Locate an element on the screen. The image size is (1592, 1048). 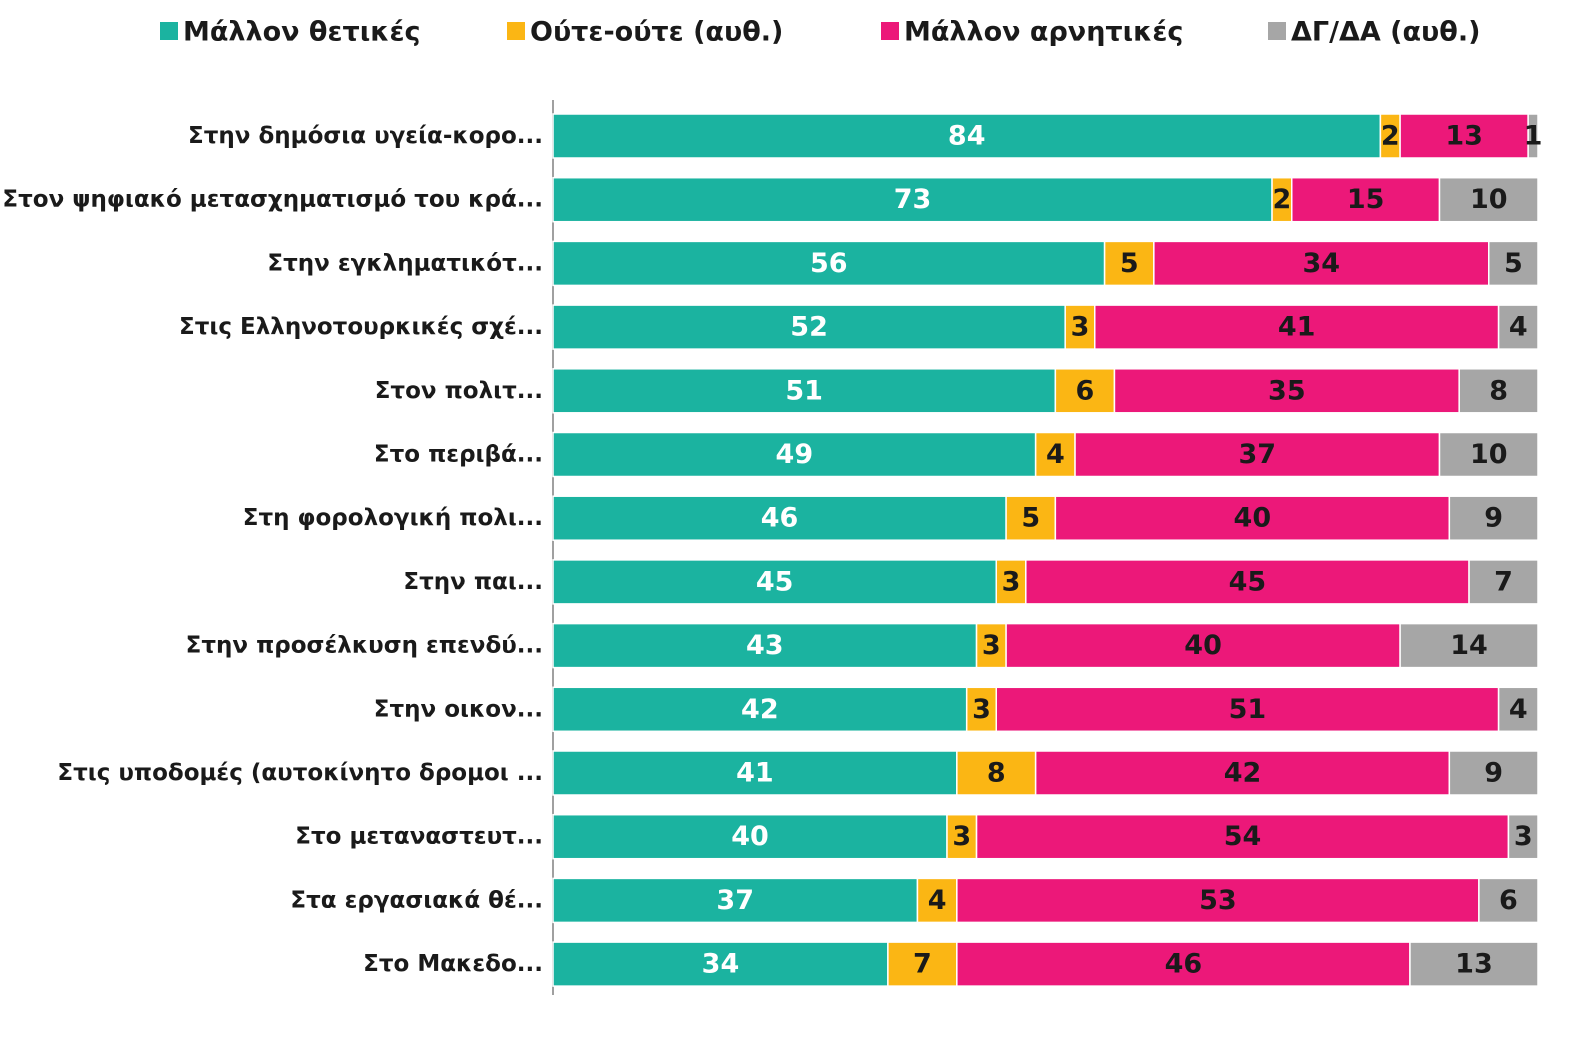
data-label: 6 is located at coordinates (1085, 390).